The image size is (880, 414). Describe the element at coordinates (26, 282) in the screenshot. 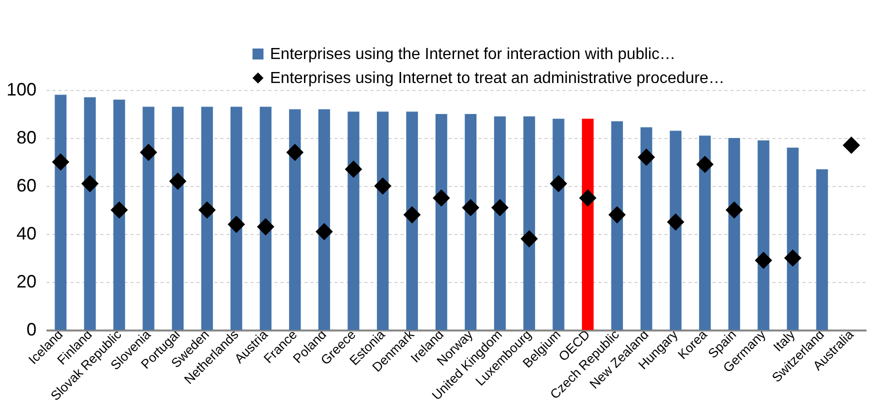

I see `y-tick-label: 20` at that location.